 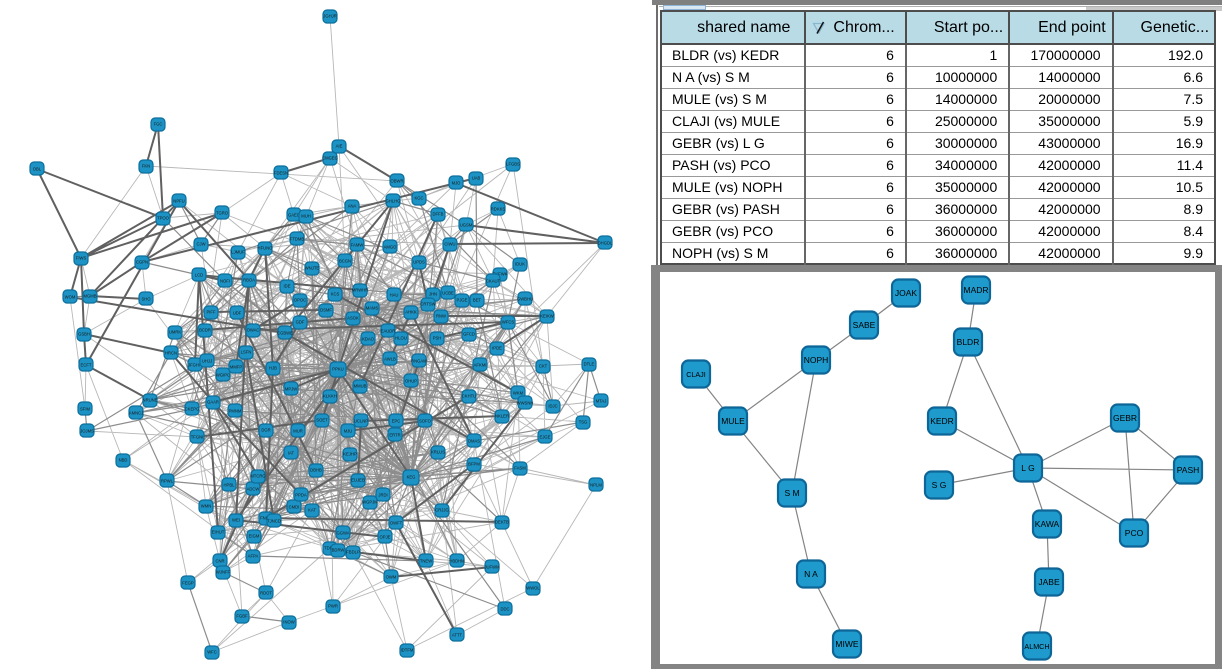 I want to click on svg-text: CGBWE, so click(x=285, y=333).